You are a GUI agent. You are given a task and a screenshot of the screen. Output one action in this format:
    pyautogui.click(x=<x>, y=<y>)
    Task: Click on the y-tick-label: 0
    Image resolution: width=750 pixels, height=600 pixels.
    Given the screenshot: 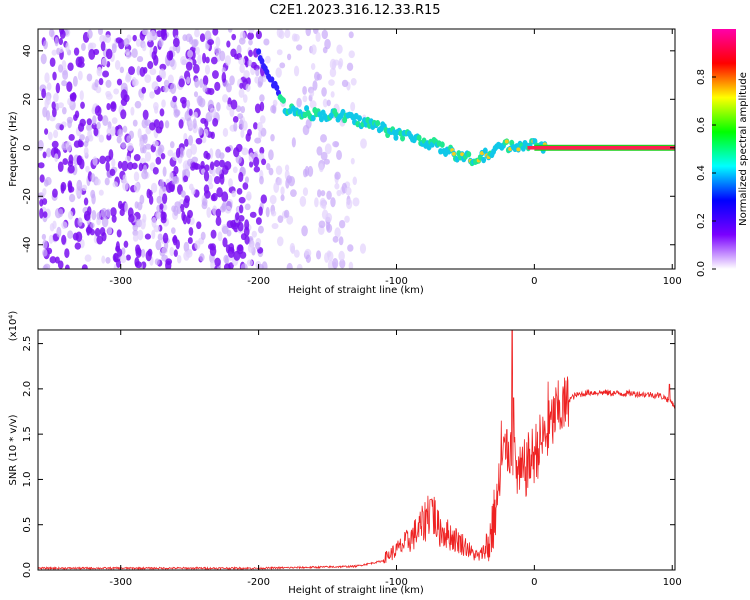 What is the action you would take?
    pyautogui.click(x=27, y=148)
    